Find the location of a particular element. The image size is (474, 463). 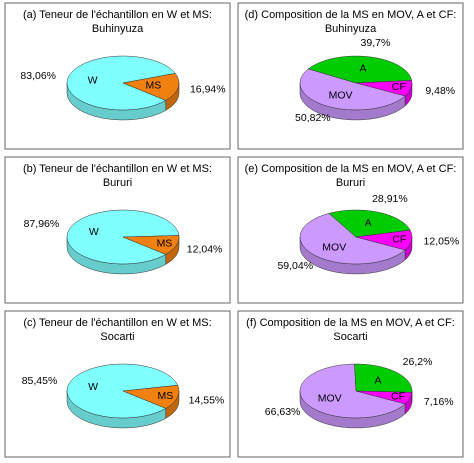

chart-title: (c) Teneur de l'échantillon en W et MS: is located at coordinates (117, 323).